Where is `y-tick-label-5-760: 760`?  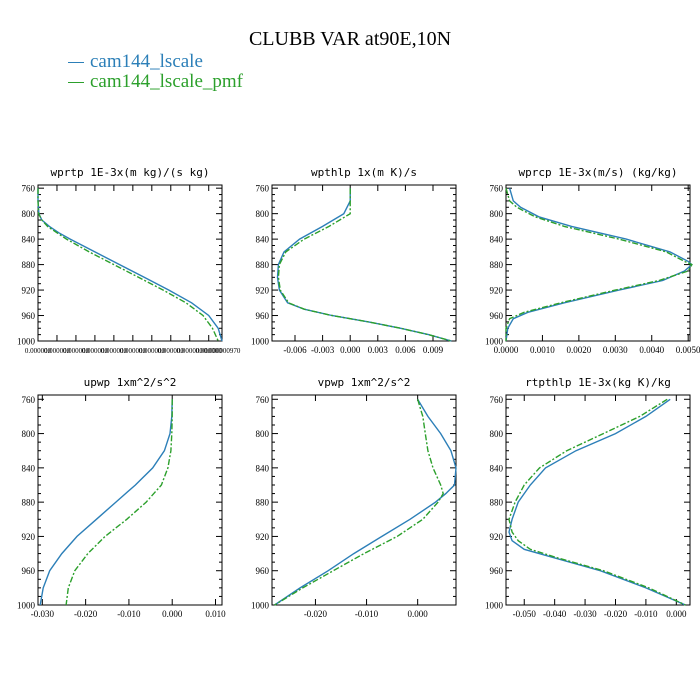 y-tick-label-5-760: 760 is located at coordinates (263, 400).